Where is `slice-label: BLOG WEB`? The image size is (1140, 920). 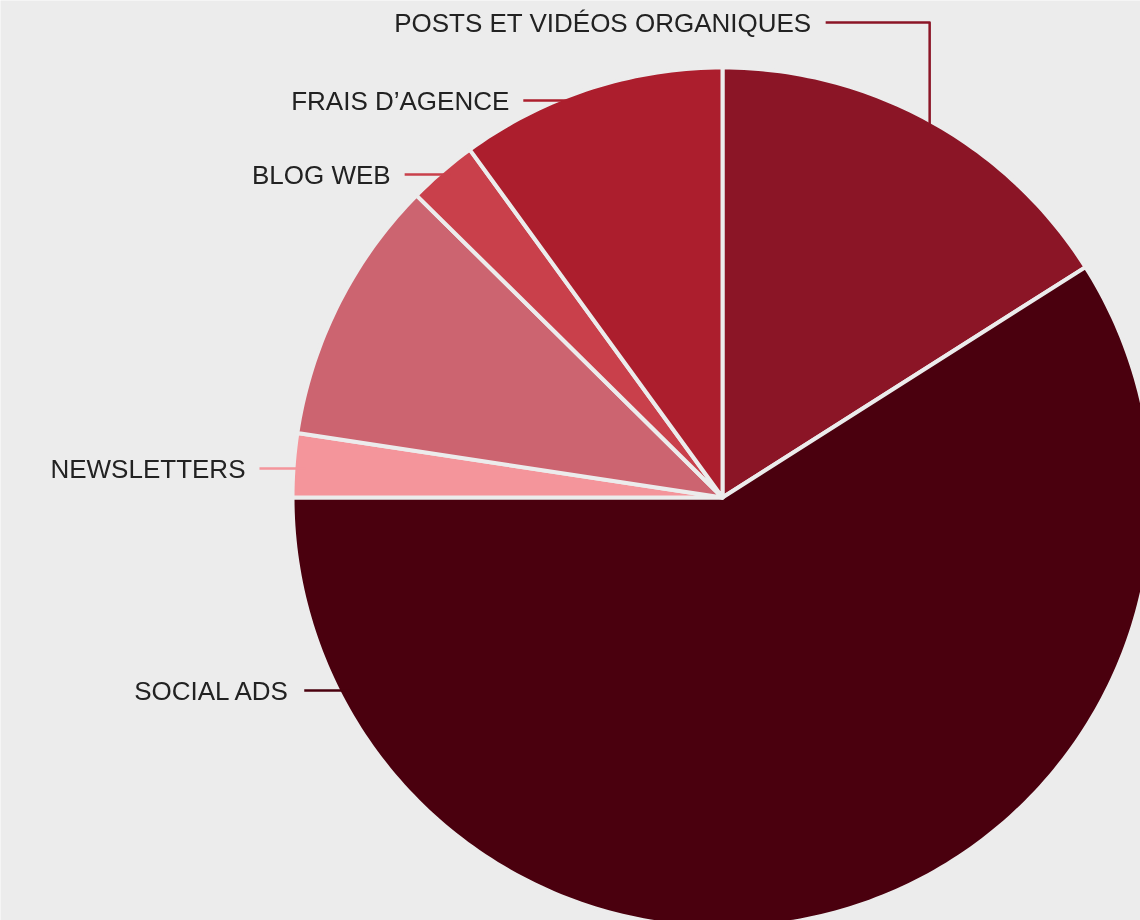
slice-label: BLOG WEB is located at coordinates (321, 174).